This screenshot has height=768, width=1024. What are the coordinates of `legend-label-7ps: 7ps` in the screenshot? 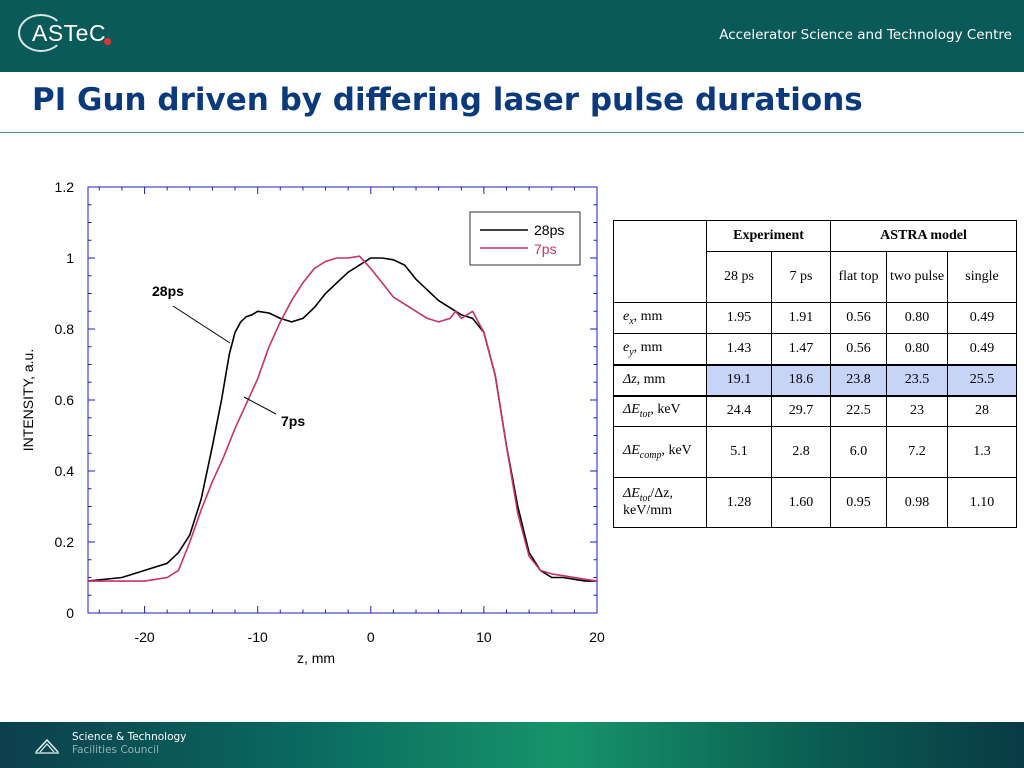 It's located at (545, 249).